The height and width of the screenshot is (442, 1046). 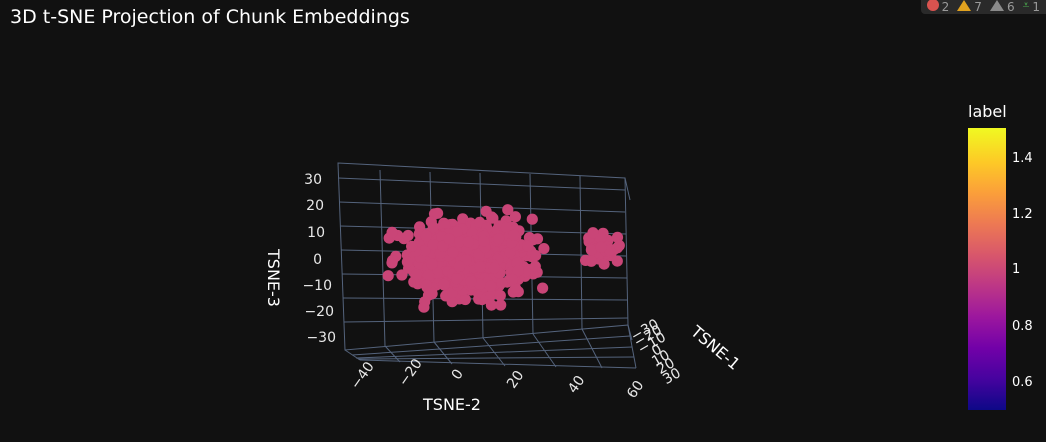 What do you see at coordinates (1016, 269) in the screenshot?
I see `colorbar-tick: 1` at bounding box center [1016, 269].